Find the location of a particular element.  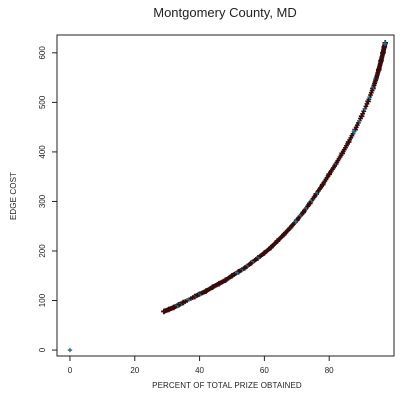

x-tick-label: 60 is located at coordinates (264, 370).